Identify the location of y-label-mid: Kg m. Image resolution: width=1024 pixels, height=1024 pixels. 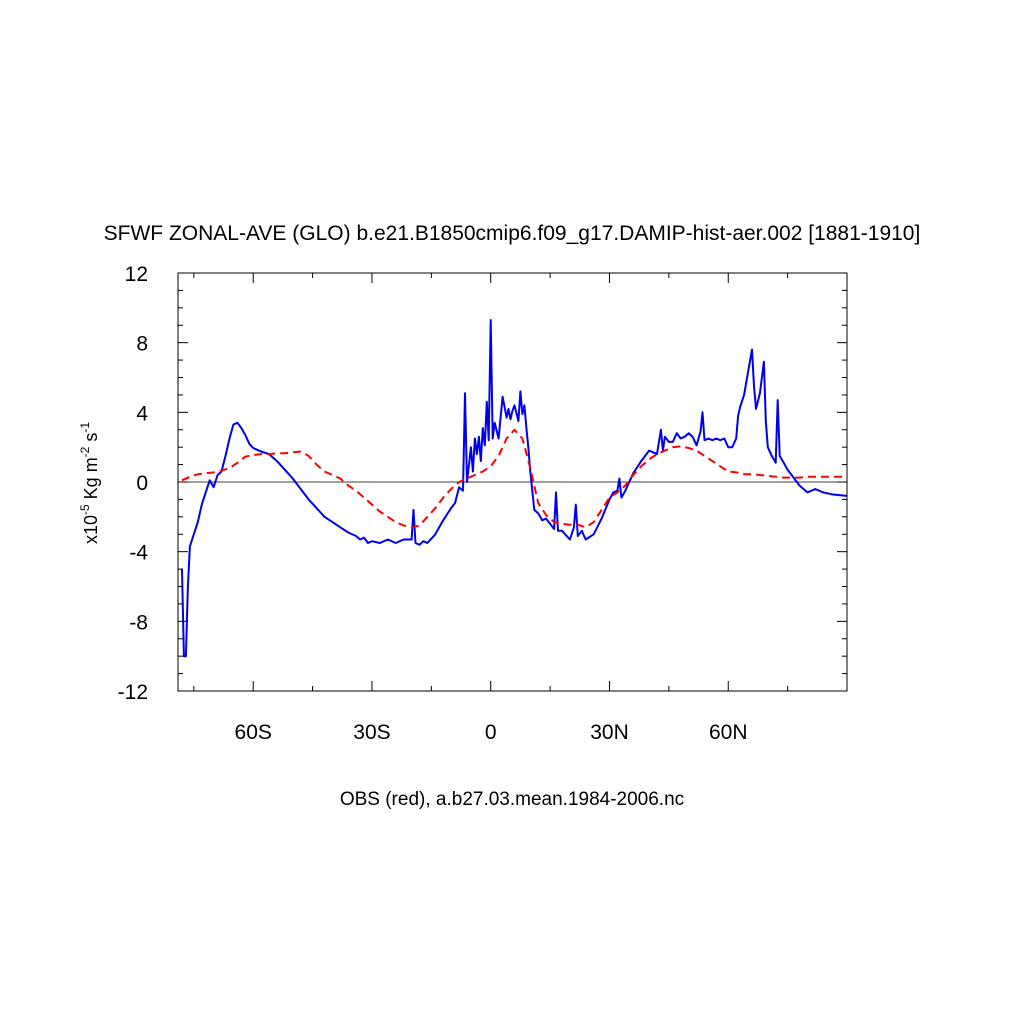
(91, 480).